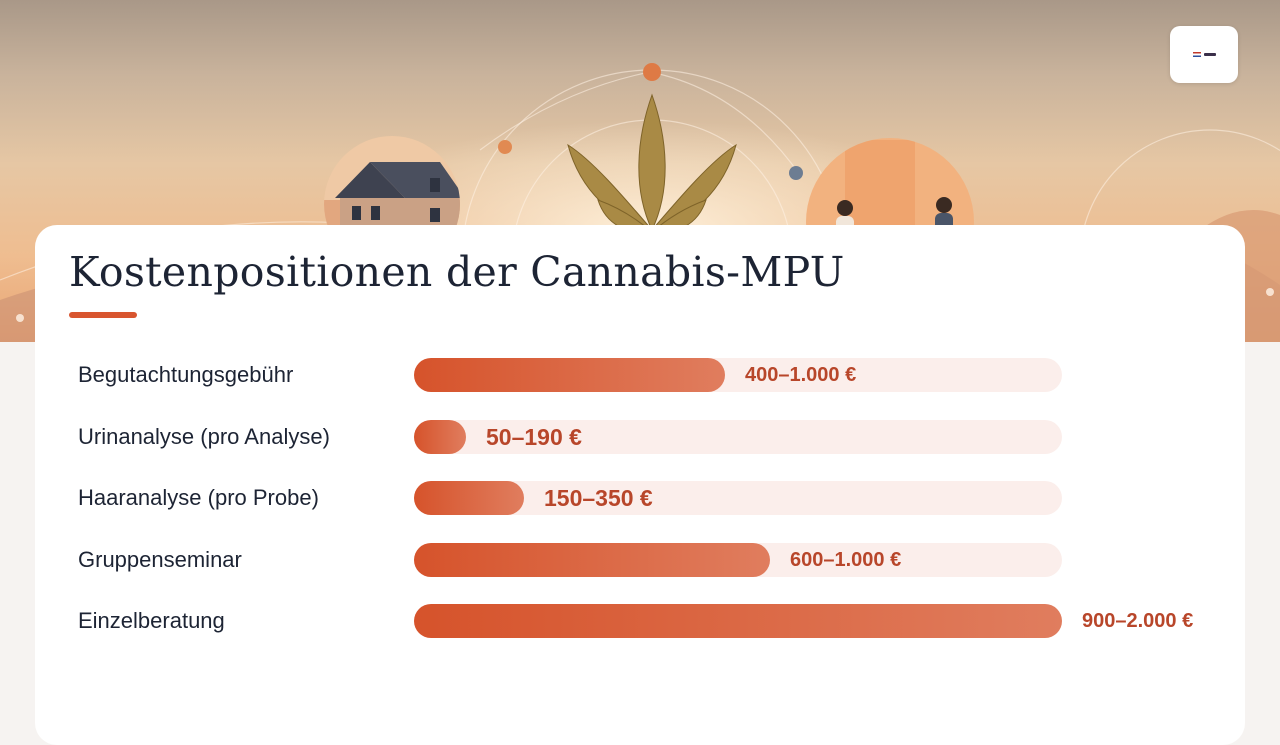 The height and width of the screenshot is (745, 1280). What do you see at coordinates (846, 559) in the screenshot?
I see `data-label: 600–1.000 €` at bounding box center [846, 559].